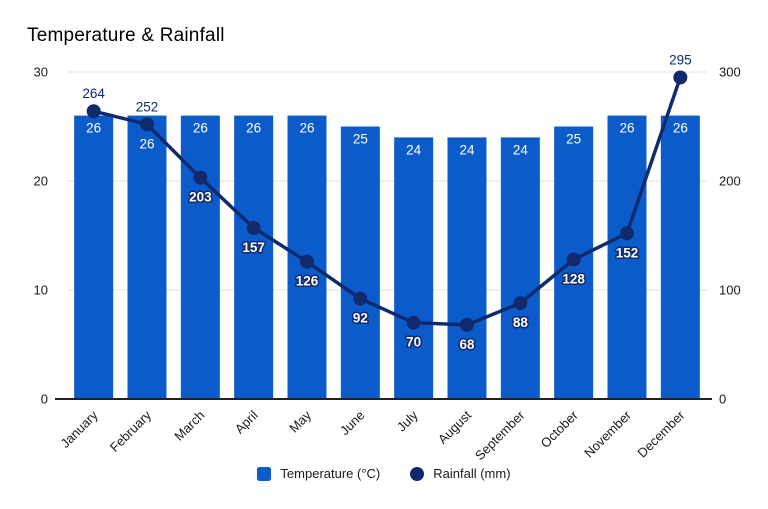  I want to click on rainfall-value-label: 68, so click(467, 344).